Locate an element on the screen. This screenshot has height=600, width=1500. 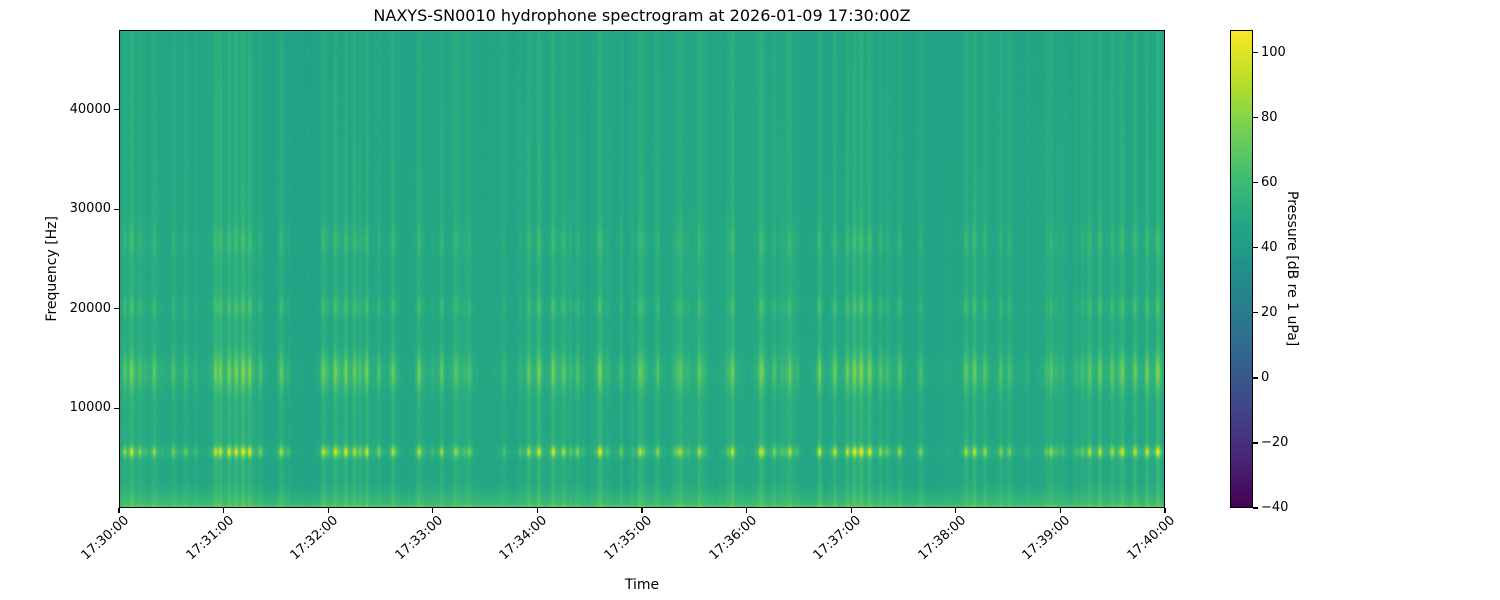
colorbar-tick-label: 60 is located at coordinates (1269, 182).